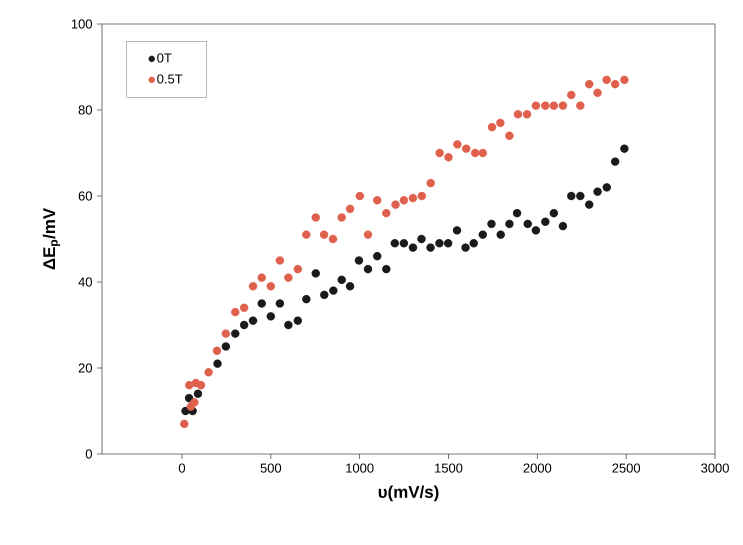  Describe the element at coordinates (89, 454) in the screenshot. I see `y-tick-label: 0` at that location.